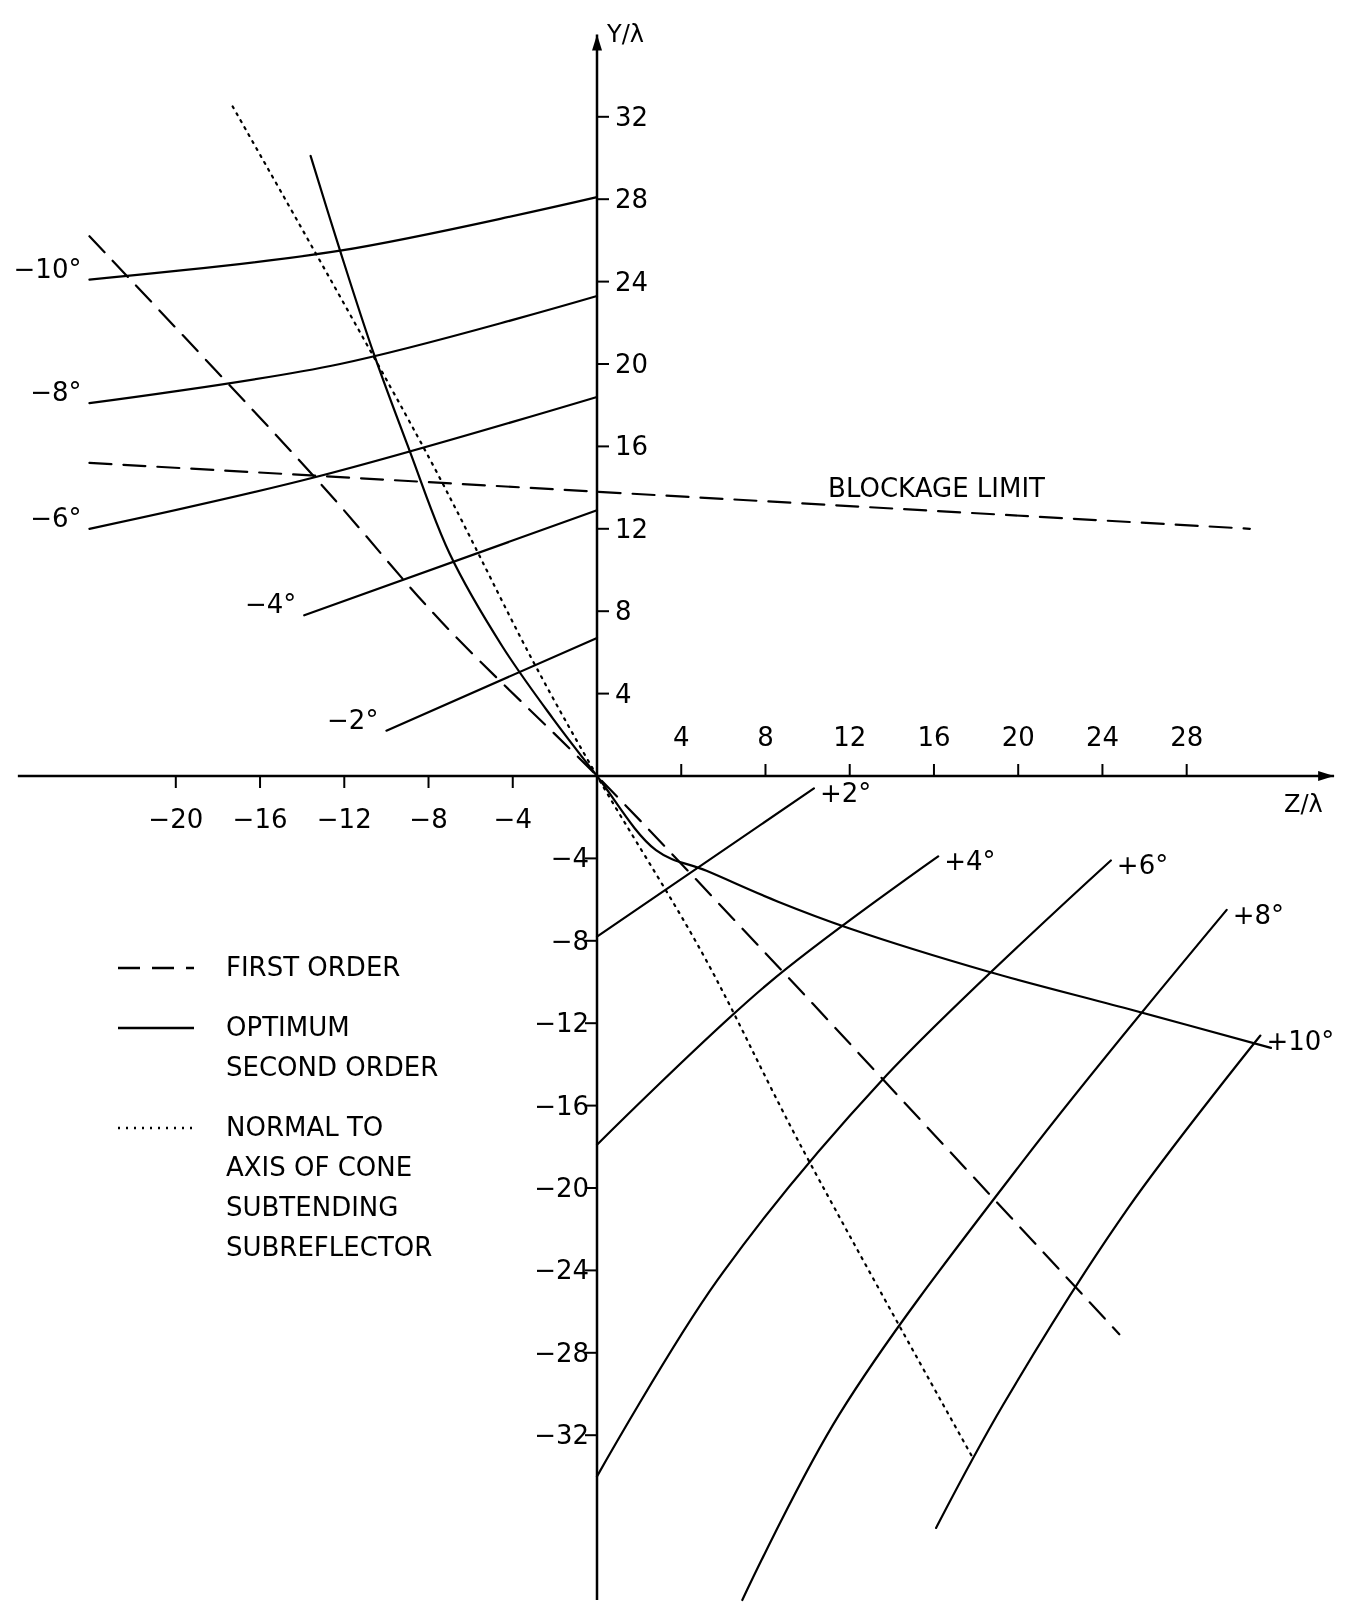 The width and height of the screenshot is (1366, 1607). What do you see at coordinates (1187, 737) in the screenshot?
I see `x2-tick-label: 28` at bounding box center [1187, 737].